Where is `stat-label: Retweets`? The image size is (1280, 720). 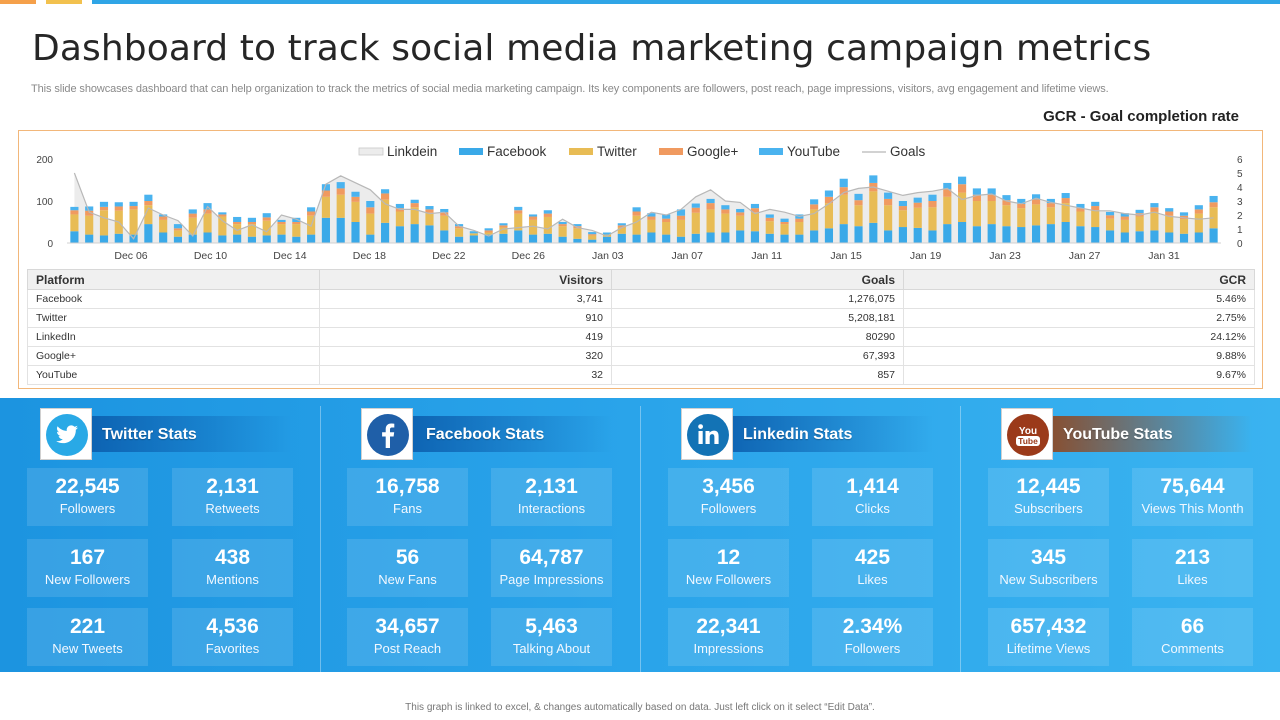 stat-label: Retweets is located at coordinates (232, 508).